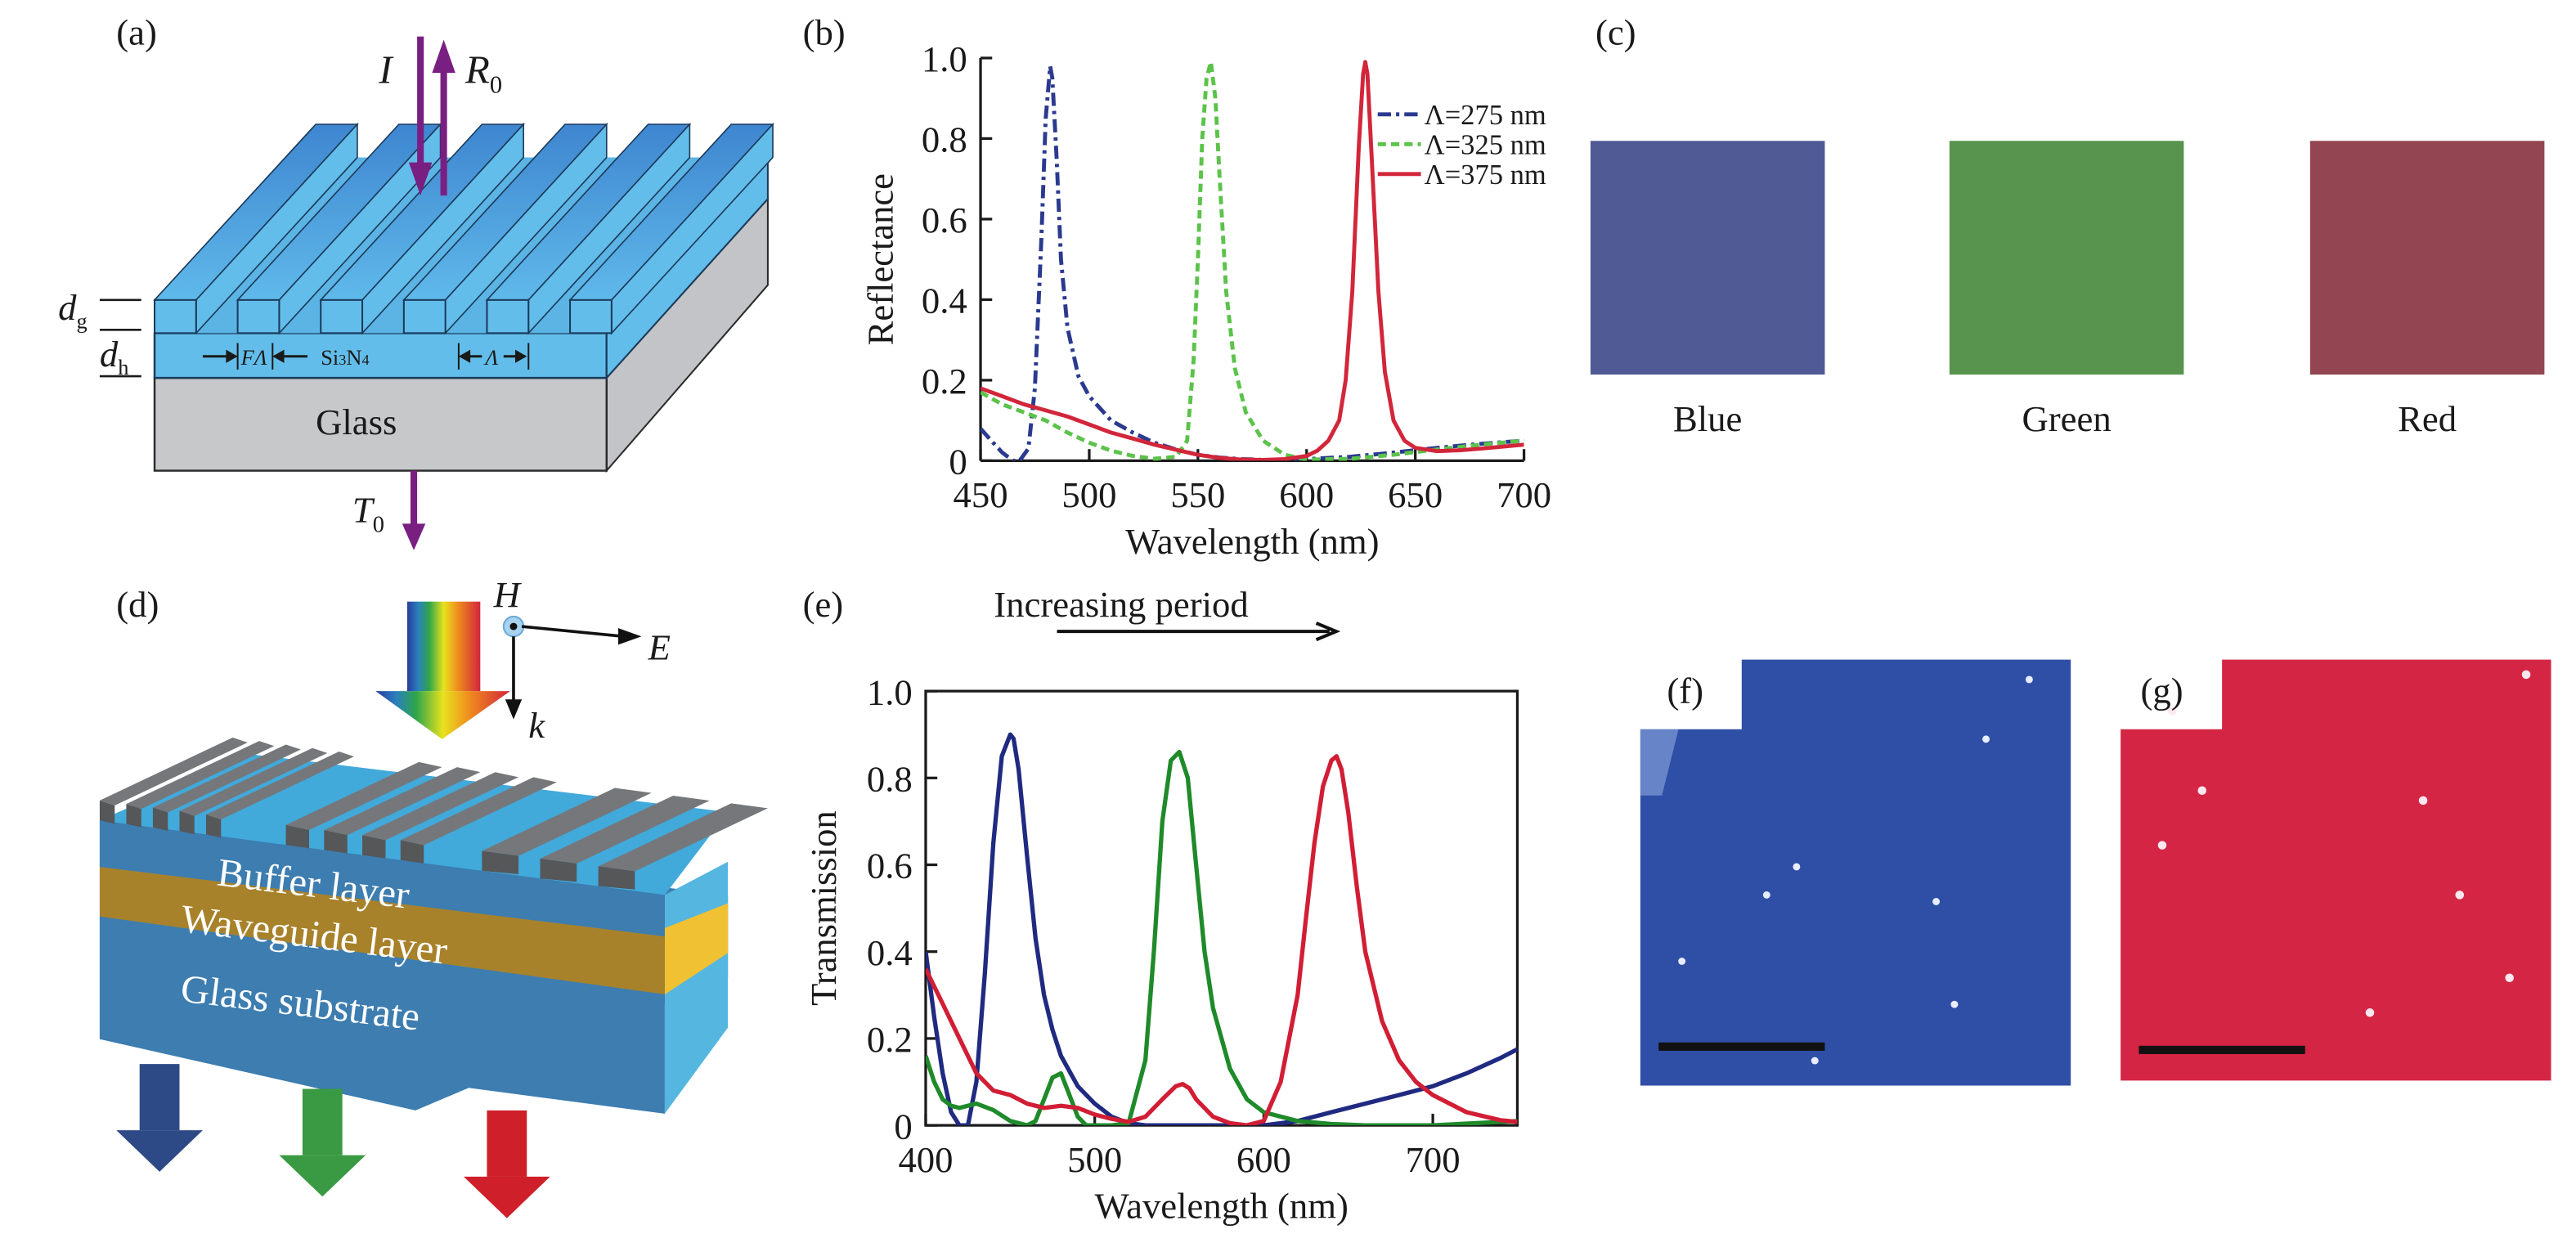  What do you see at coordinates (2067, 418) in the screenshot?
I see `color-swatch-label: Green` at bounding box center [2067, 418].